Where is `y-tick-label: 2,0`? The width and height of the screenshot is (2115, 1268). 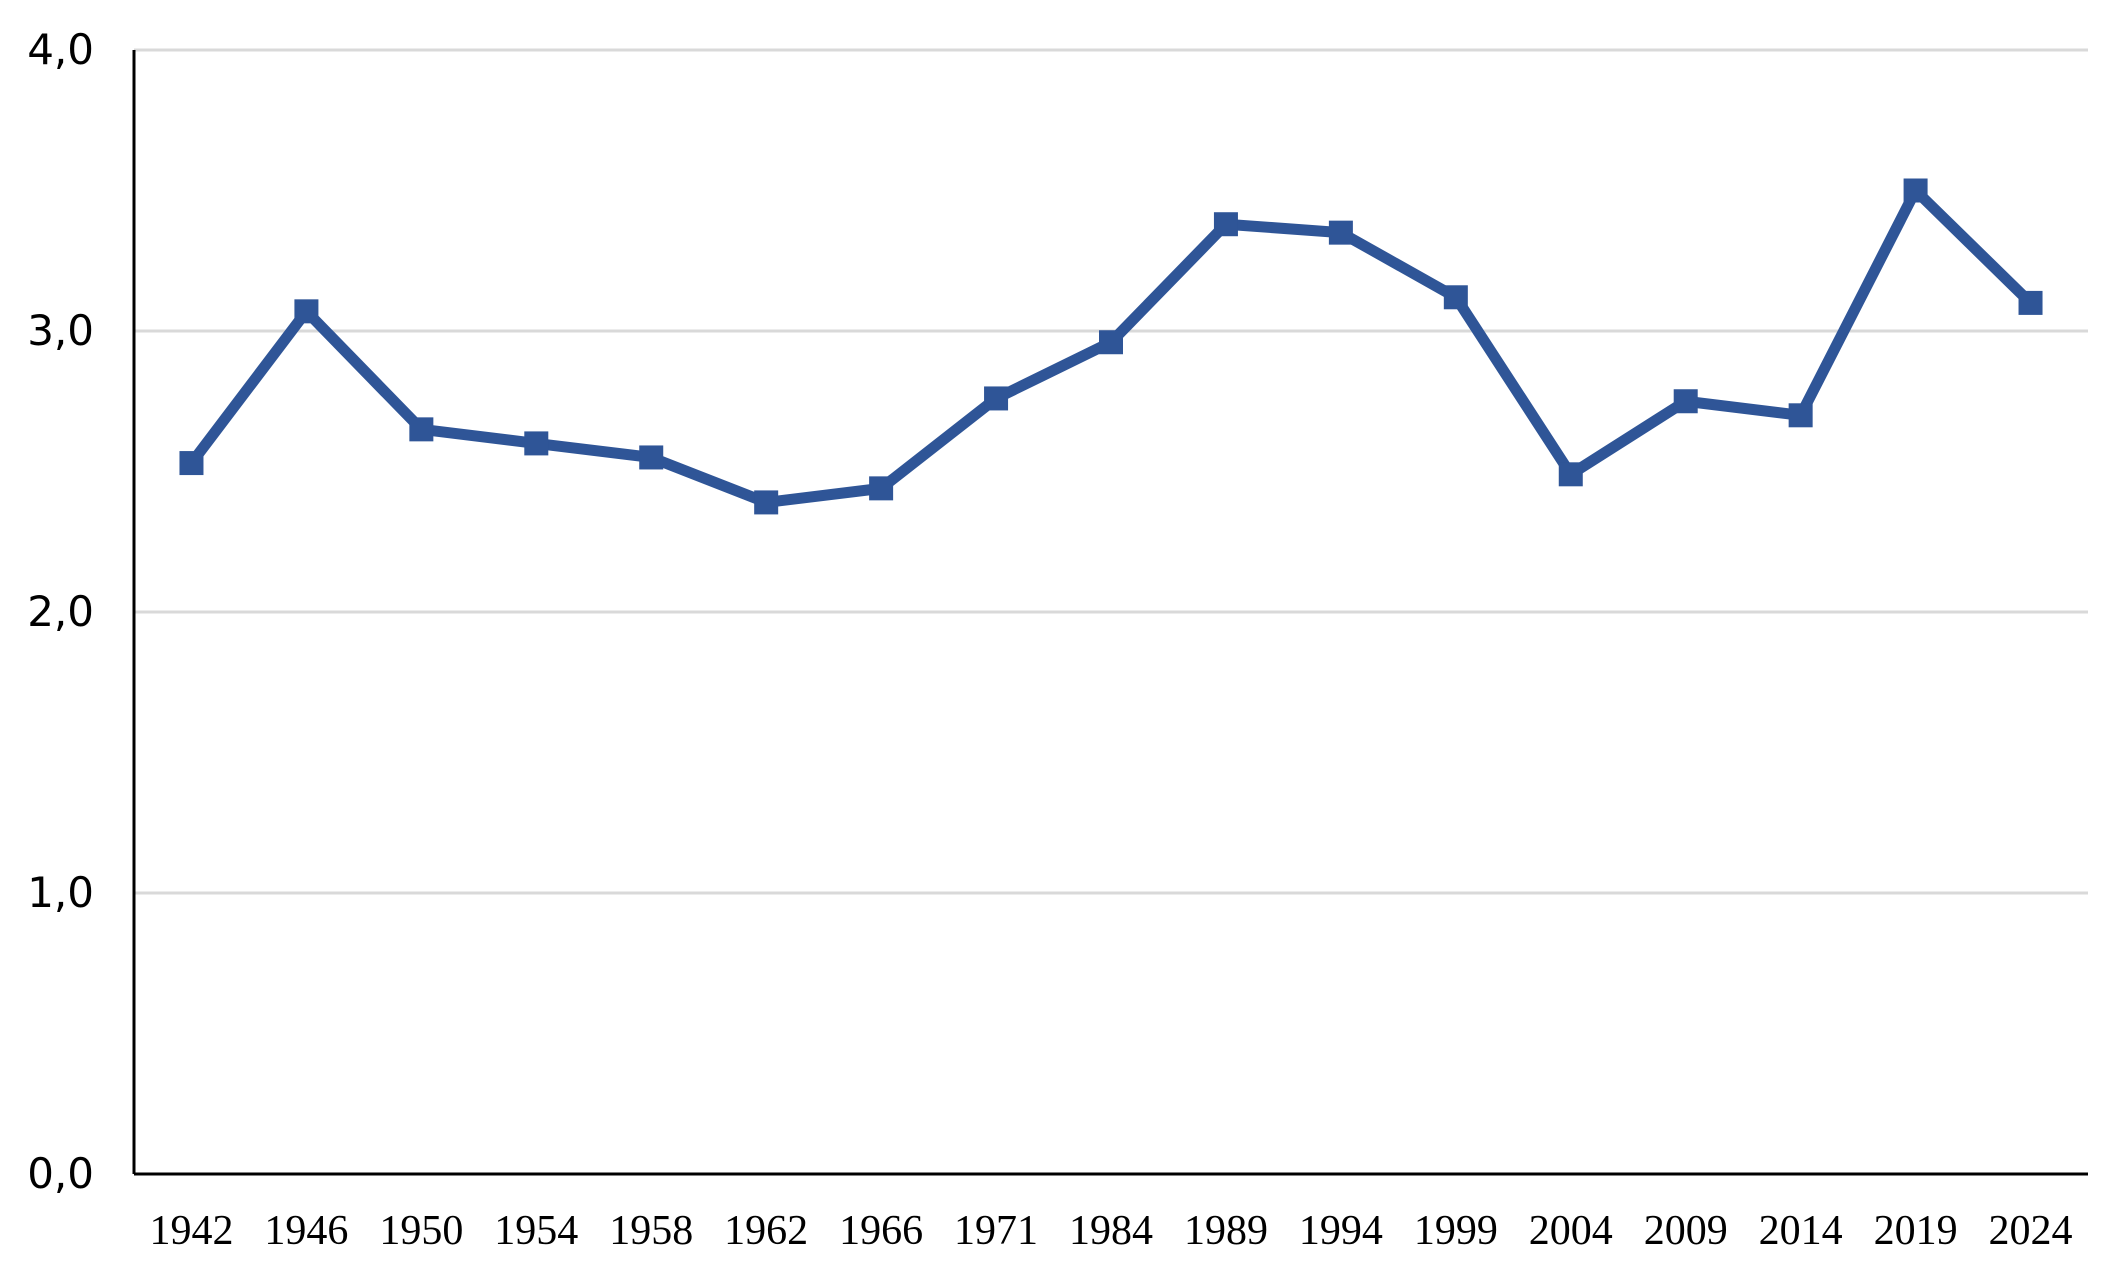 y-tick-label: 2,0 is located at coordinates (60, 611).